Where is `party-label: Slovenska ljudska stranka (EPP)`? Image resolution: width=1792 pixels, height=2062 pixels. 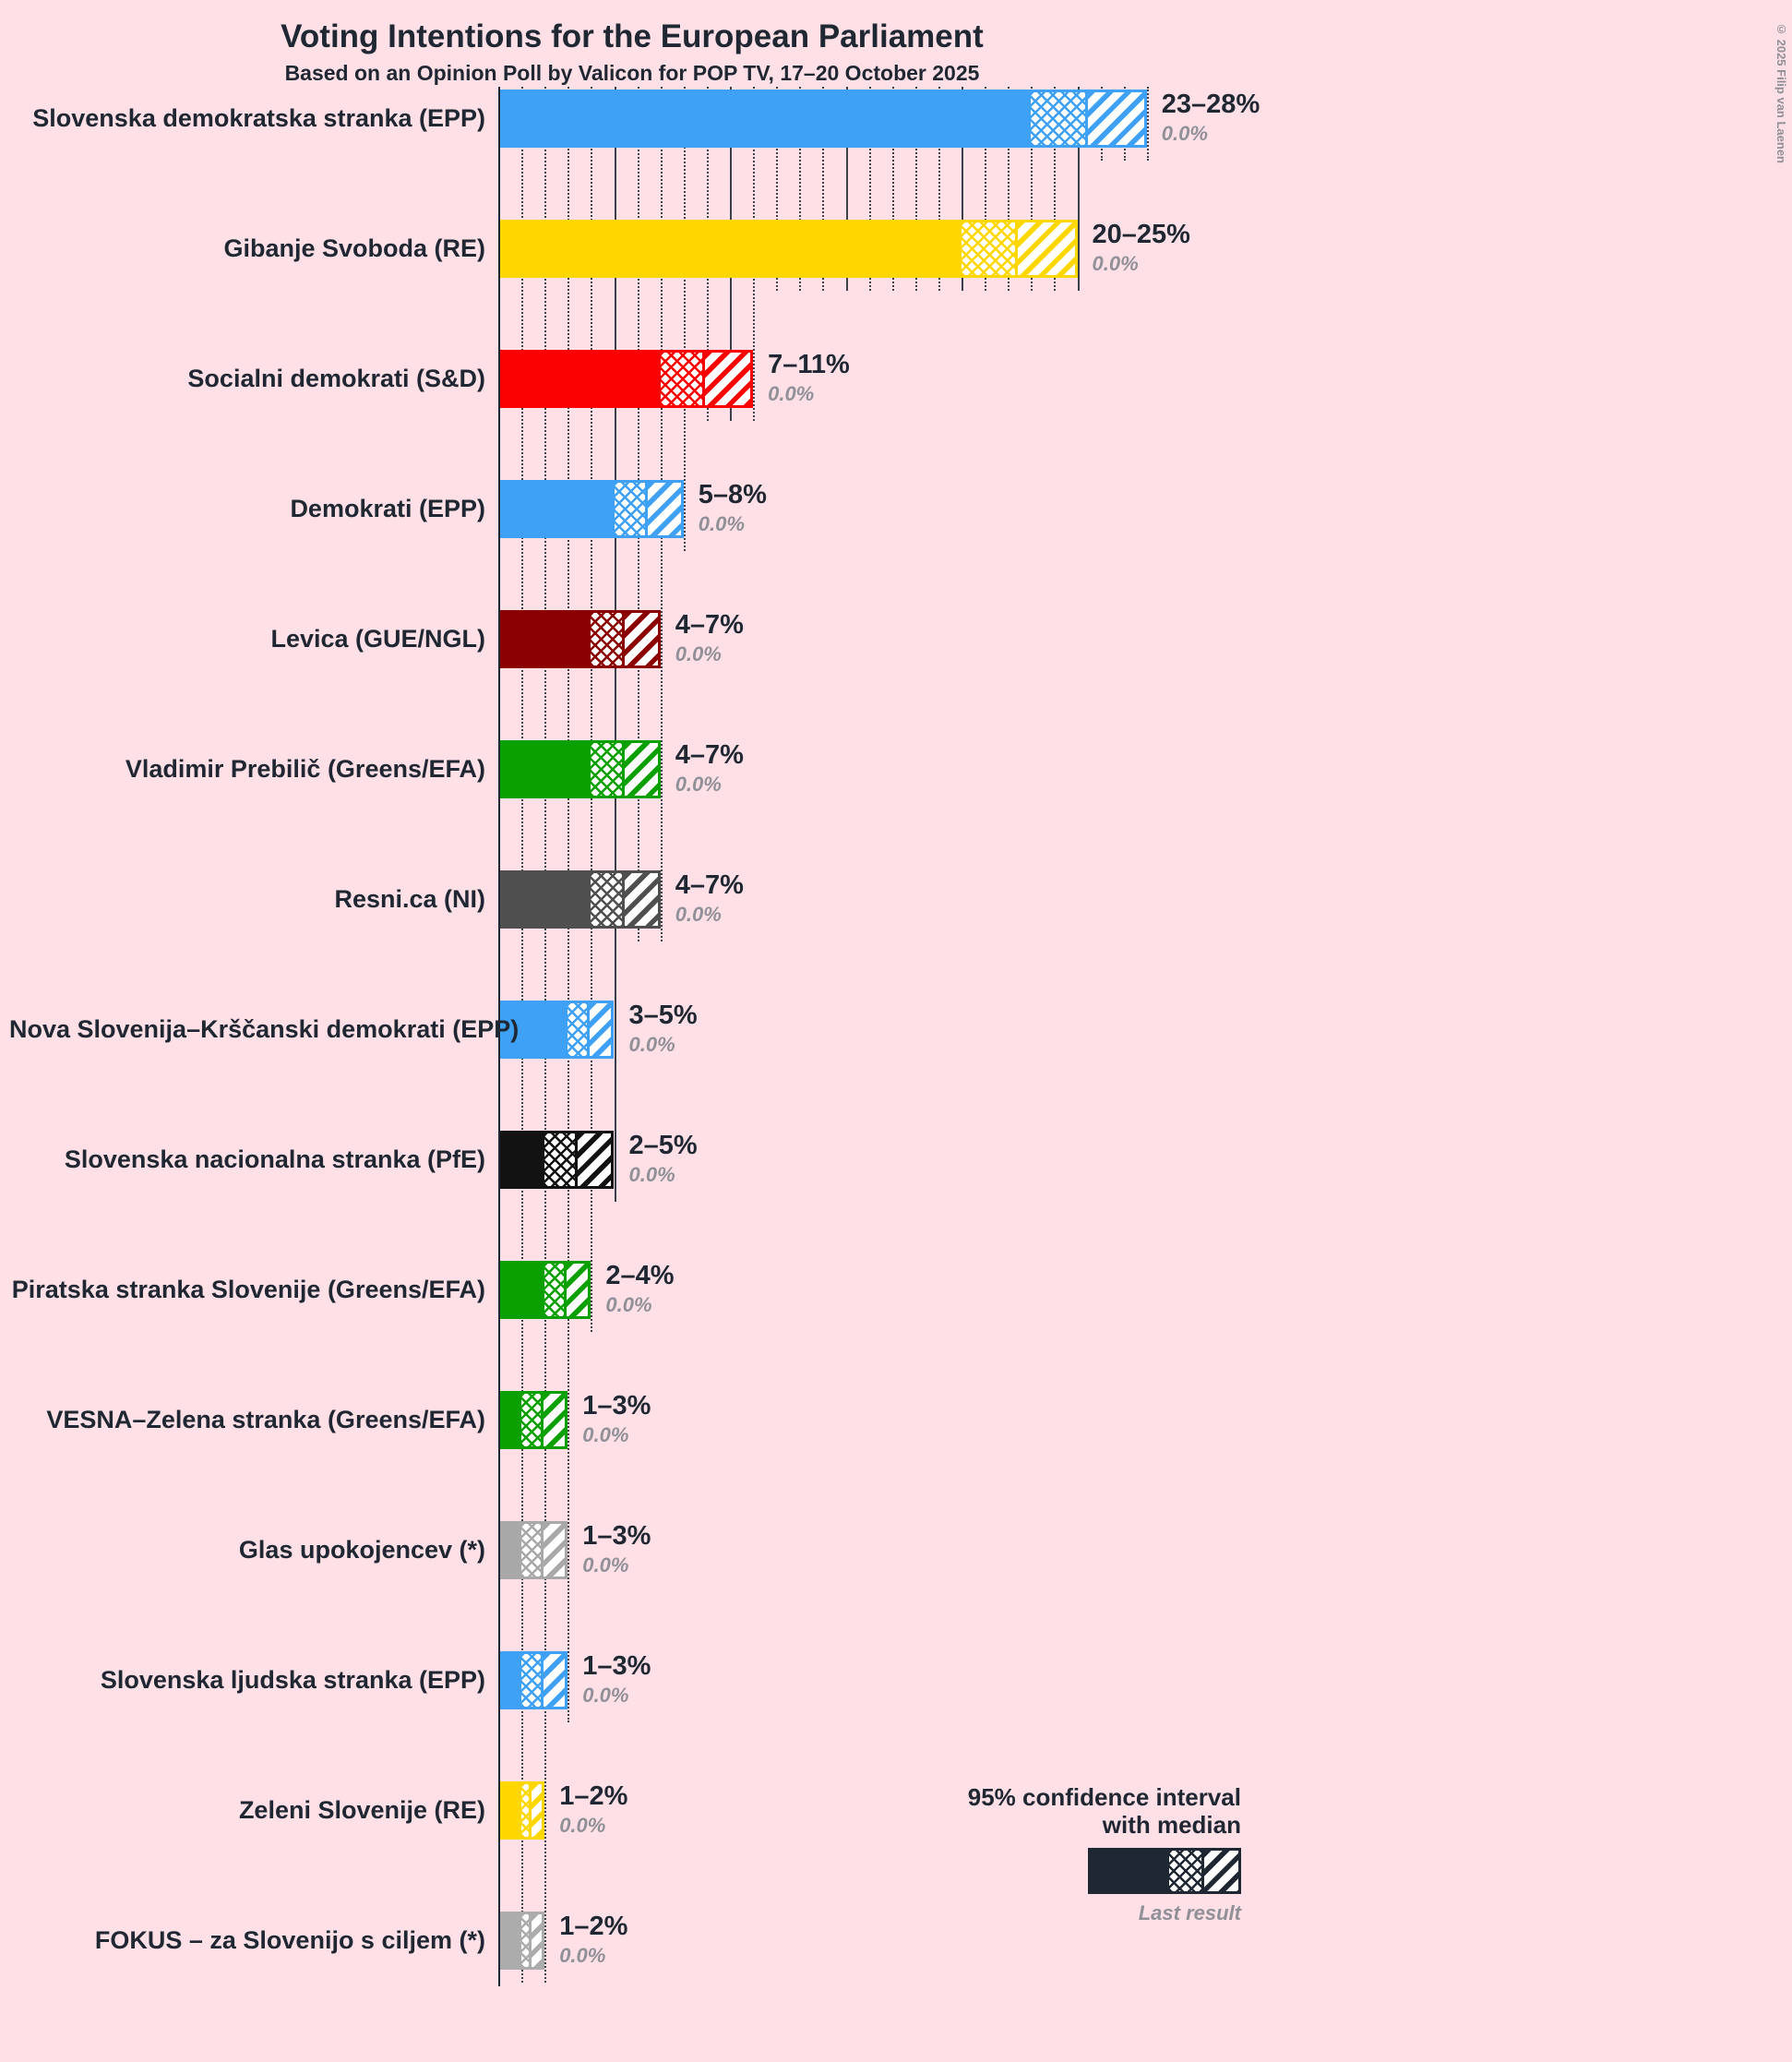 party-label: Slovenska ljudska stranka (EPP) is located at coordinates (292, 1680).